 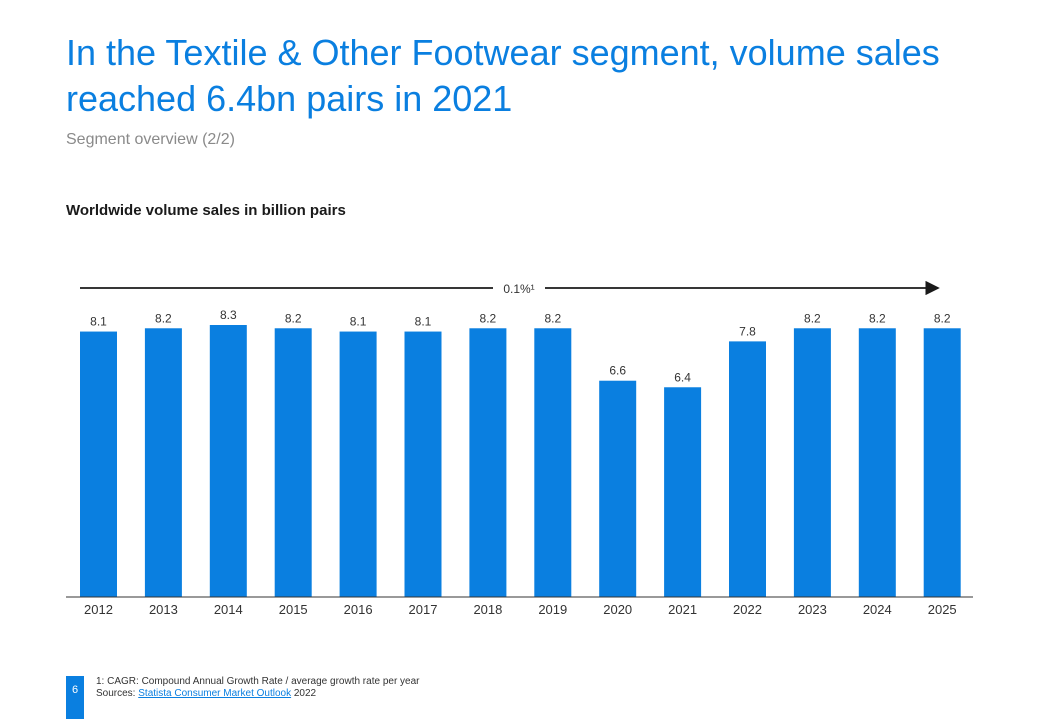 What do you see at coordinates (877, 609) in the screenshot?
I see `x-tick-2024: 2024` at bounding box center [877, 609].